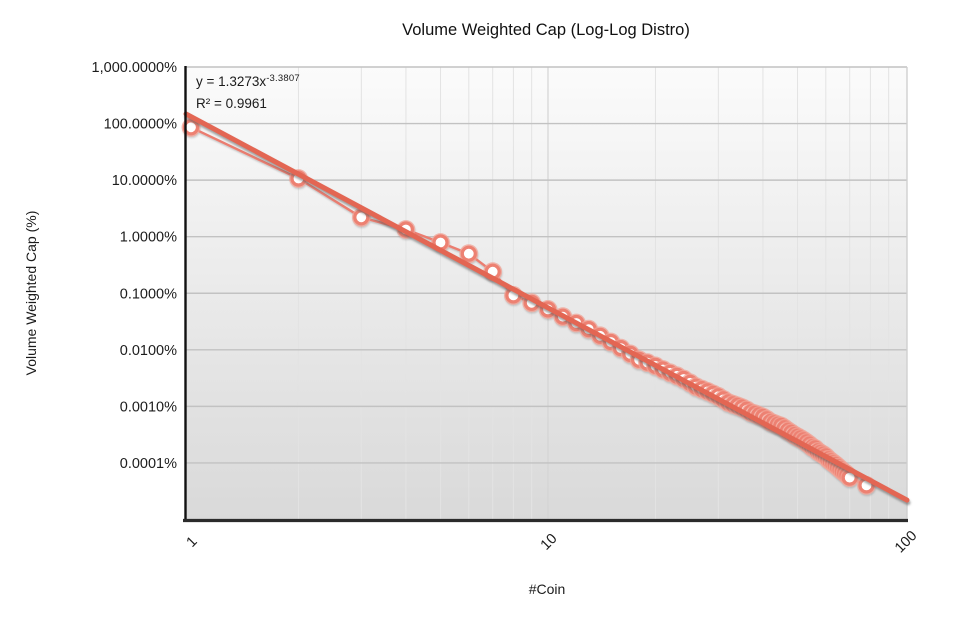  Describe the element at coordinates (148, 351) in the screenshot. I see `y-tick-label: 0.0100%` at that location.